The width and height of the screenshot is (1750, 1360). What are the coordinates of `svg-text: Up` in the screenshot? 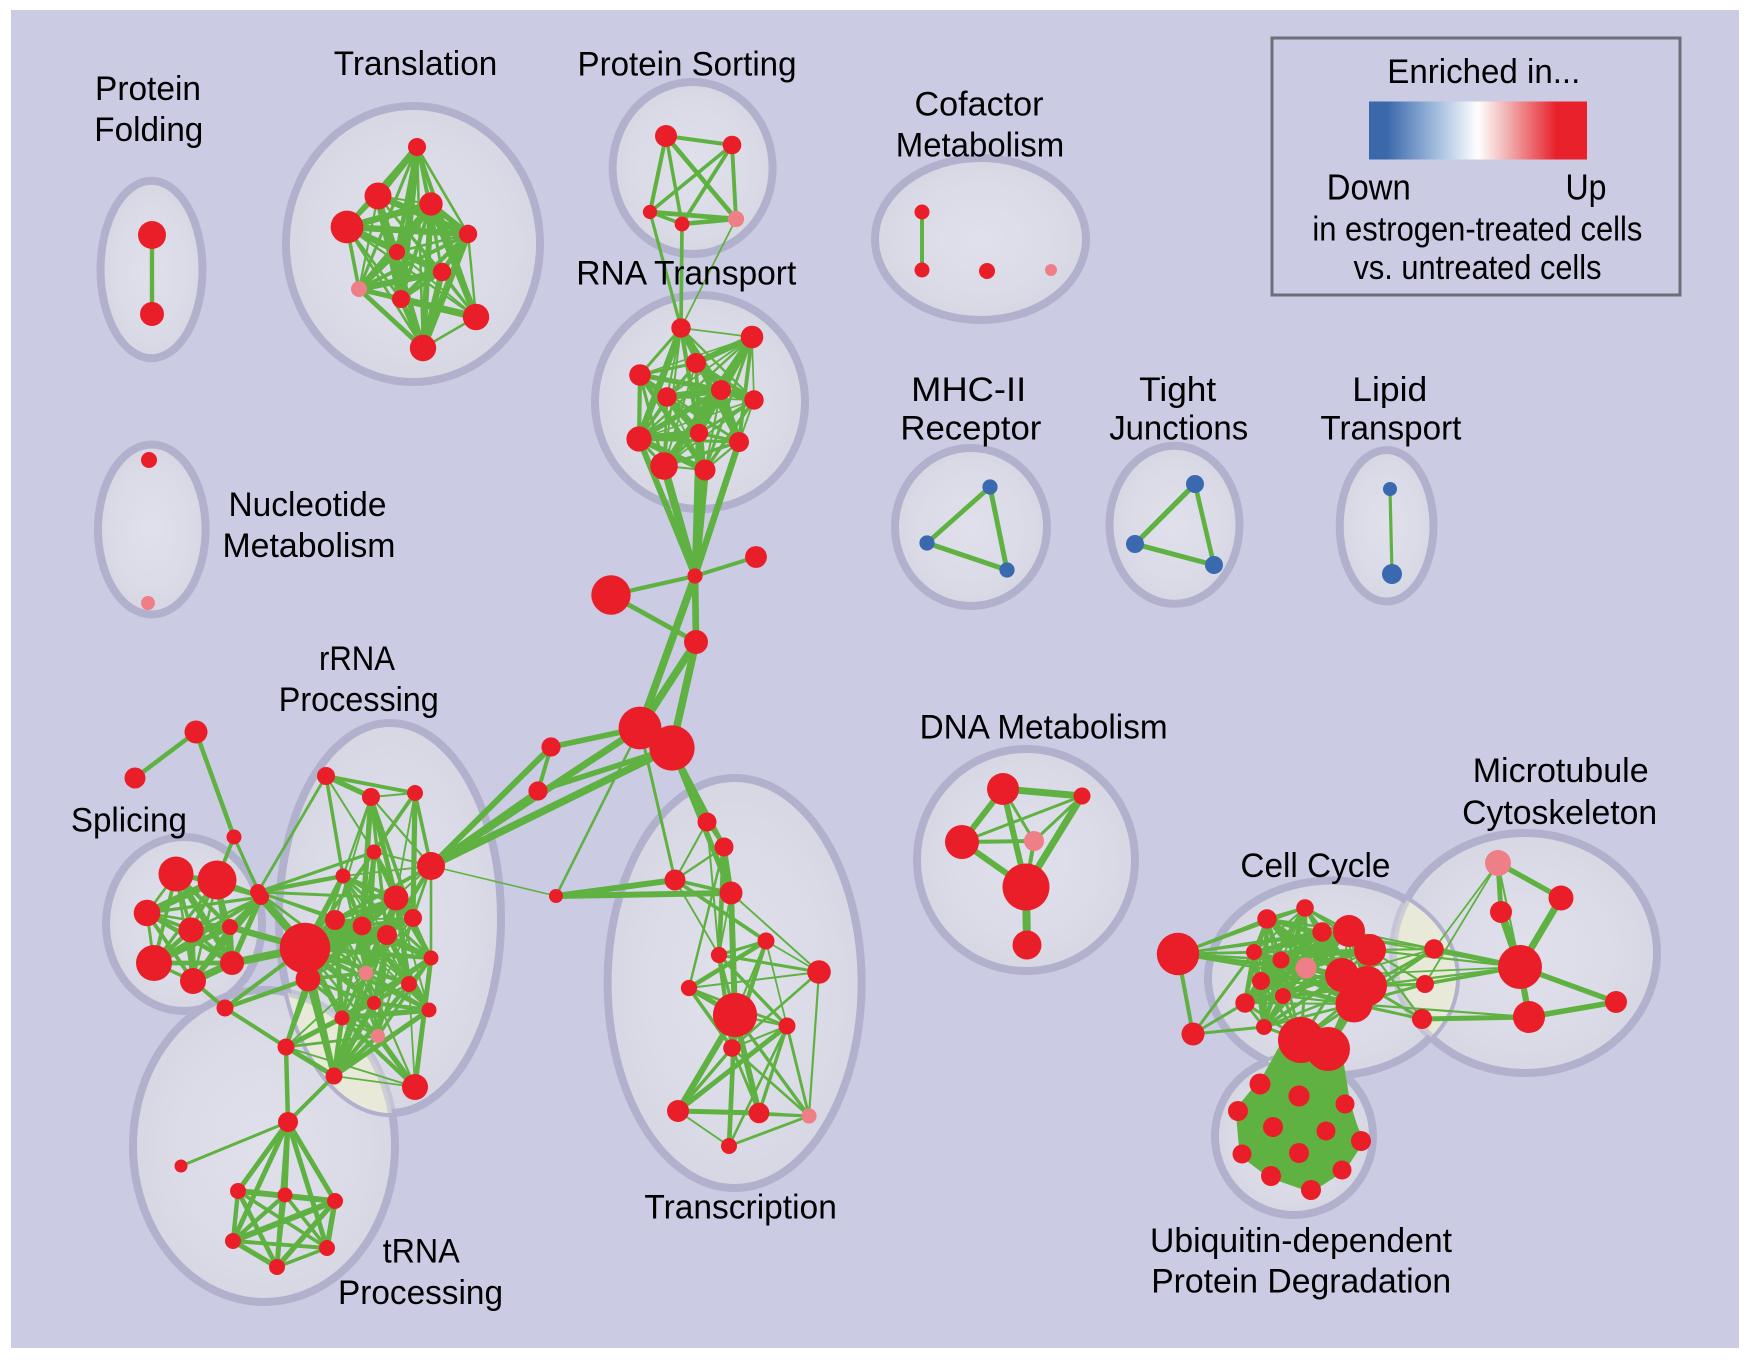 It's located at (1586, 187).